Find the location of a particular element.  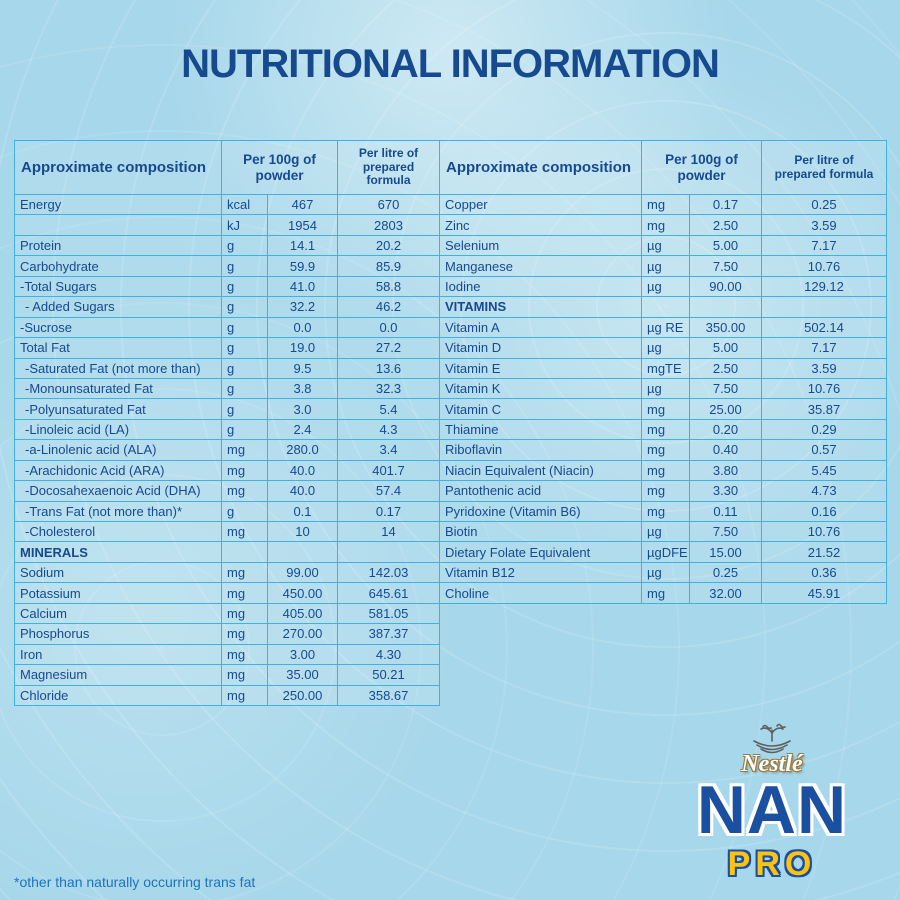

row-per-100g: 0.25 is located at coordinates (725, 572).